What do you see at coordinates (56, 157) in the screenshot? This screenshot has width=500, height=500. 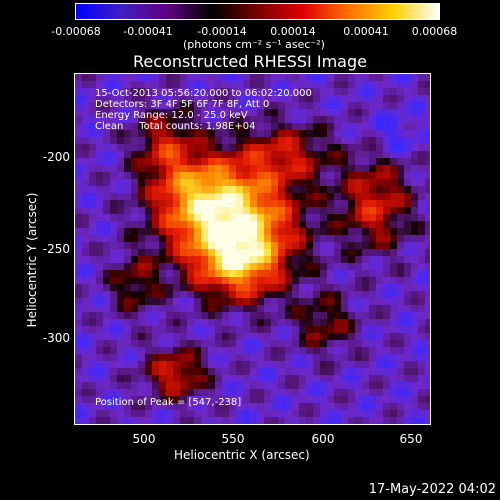 I see `y-tick-label: -200` at bounding box center [56, 157].